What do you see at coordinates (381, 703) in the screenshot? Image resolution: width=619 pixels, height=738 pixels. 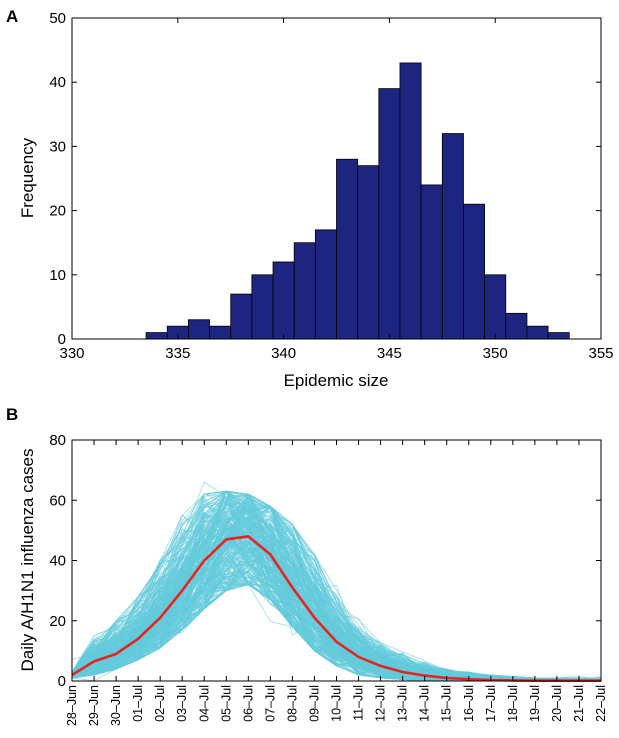 I see `date-tick-label: 12–Jul` at bounding box center [381, 703].